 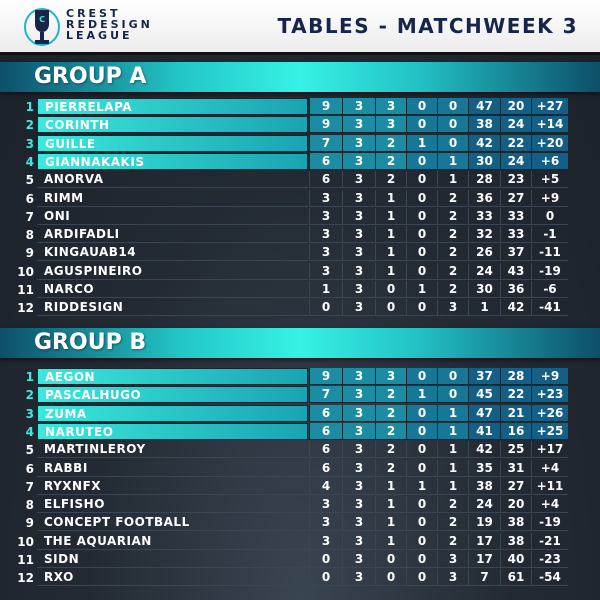 I want to click on team-name: ARDIFADLI, so click(x=172, y=235).